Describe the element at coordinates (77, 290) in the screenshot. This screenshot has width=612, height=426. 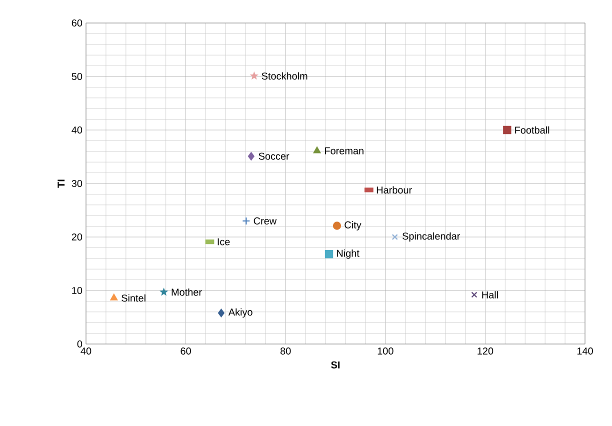
I see `y-tick-label: 10` at that location.